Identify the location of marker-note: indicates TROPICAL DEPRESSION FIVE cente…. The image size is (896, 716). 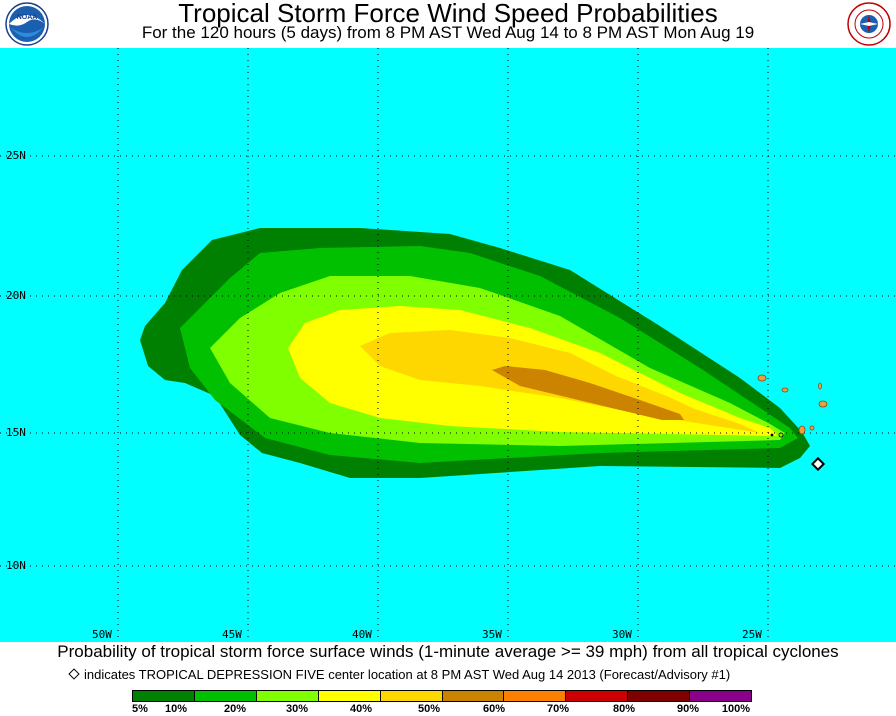
(399, 674).